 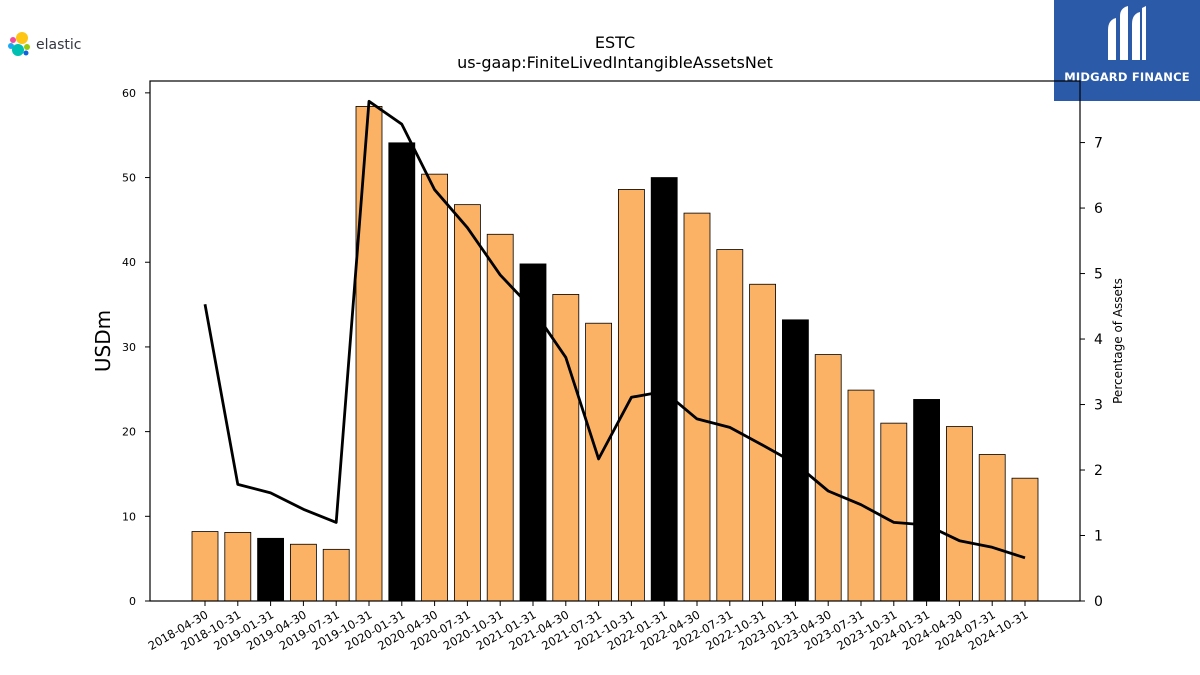 What do you see at coordinates (129, 432) in the screenshot?
I see `left-tick-label: 20` at bounding box center [129, 432].